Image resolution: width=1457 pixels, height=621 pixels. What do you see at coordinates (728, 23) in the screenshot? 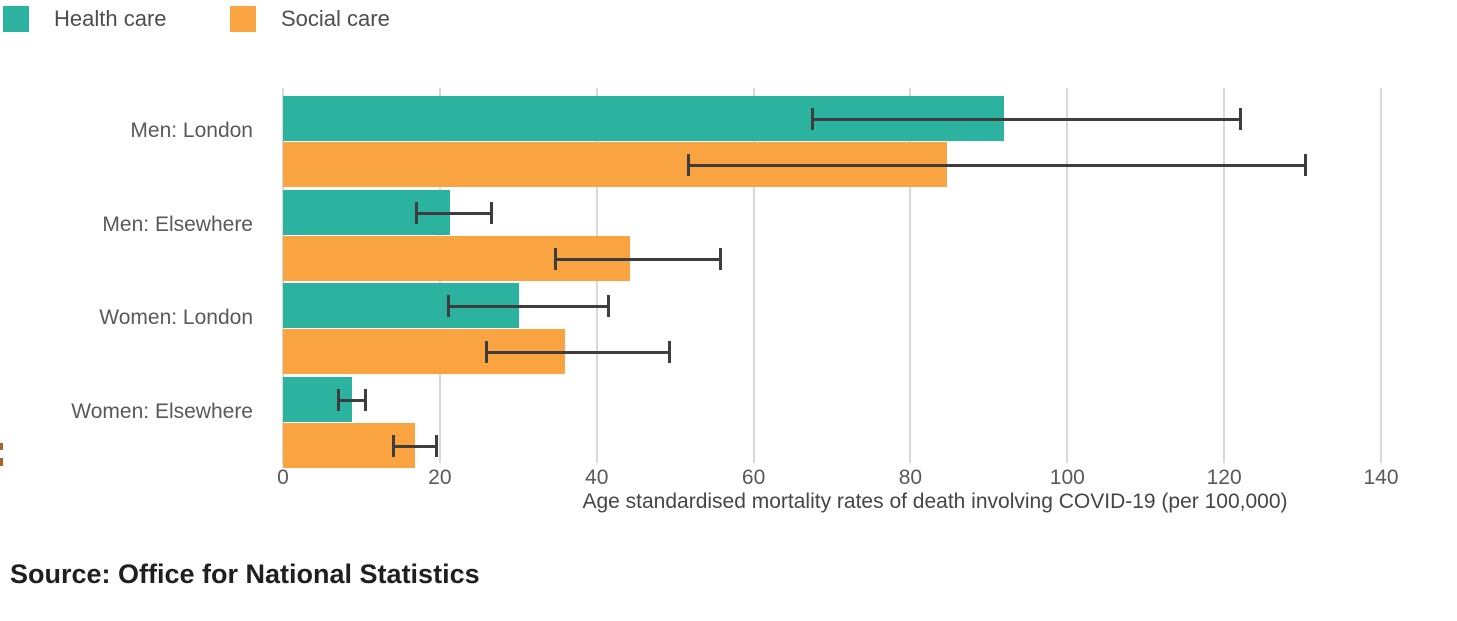
I see `legend: Health care Social care` at bounding box center [728, 23].